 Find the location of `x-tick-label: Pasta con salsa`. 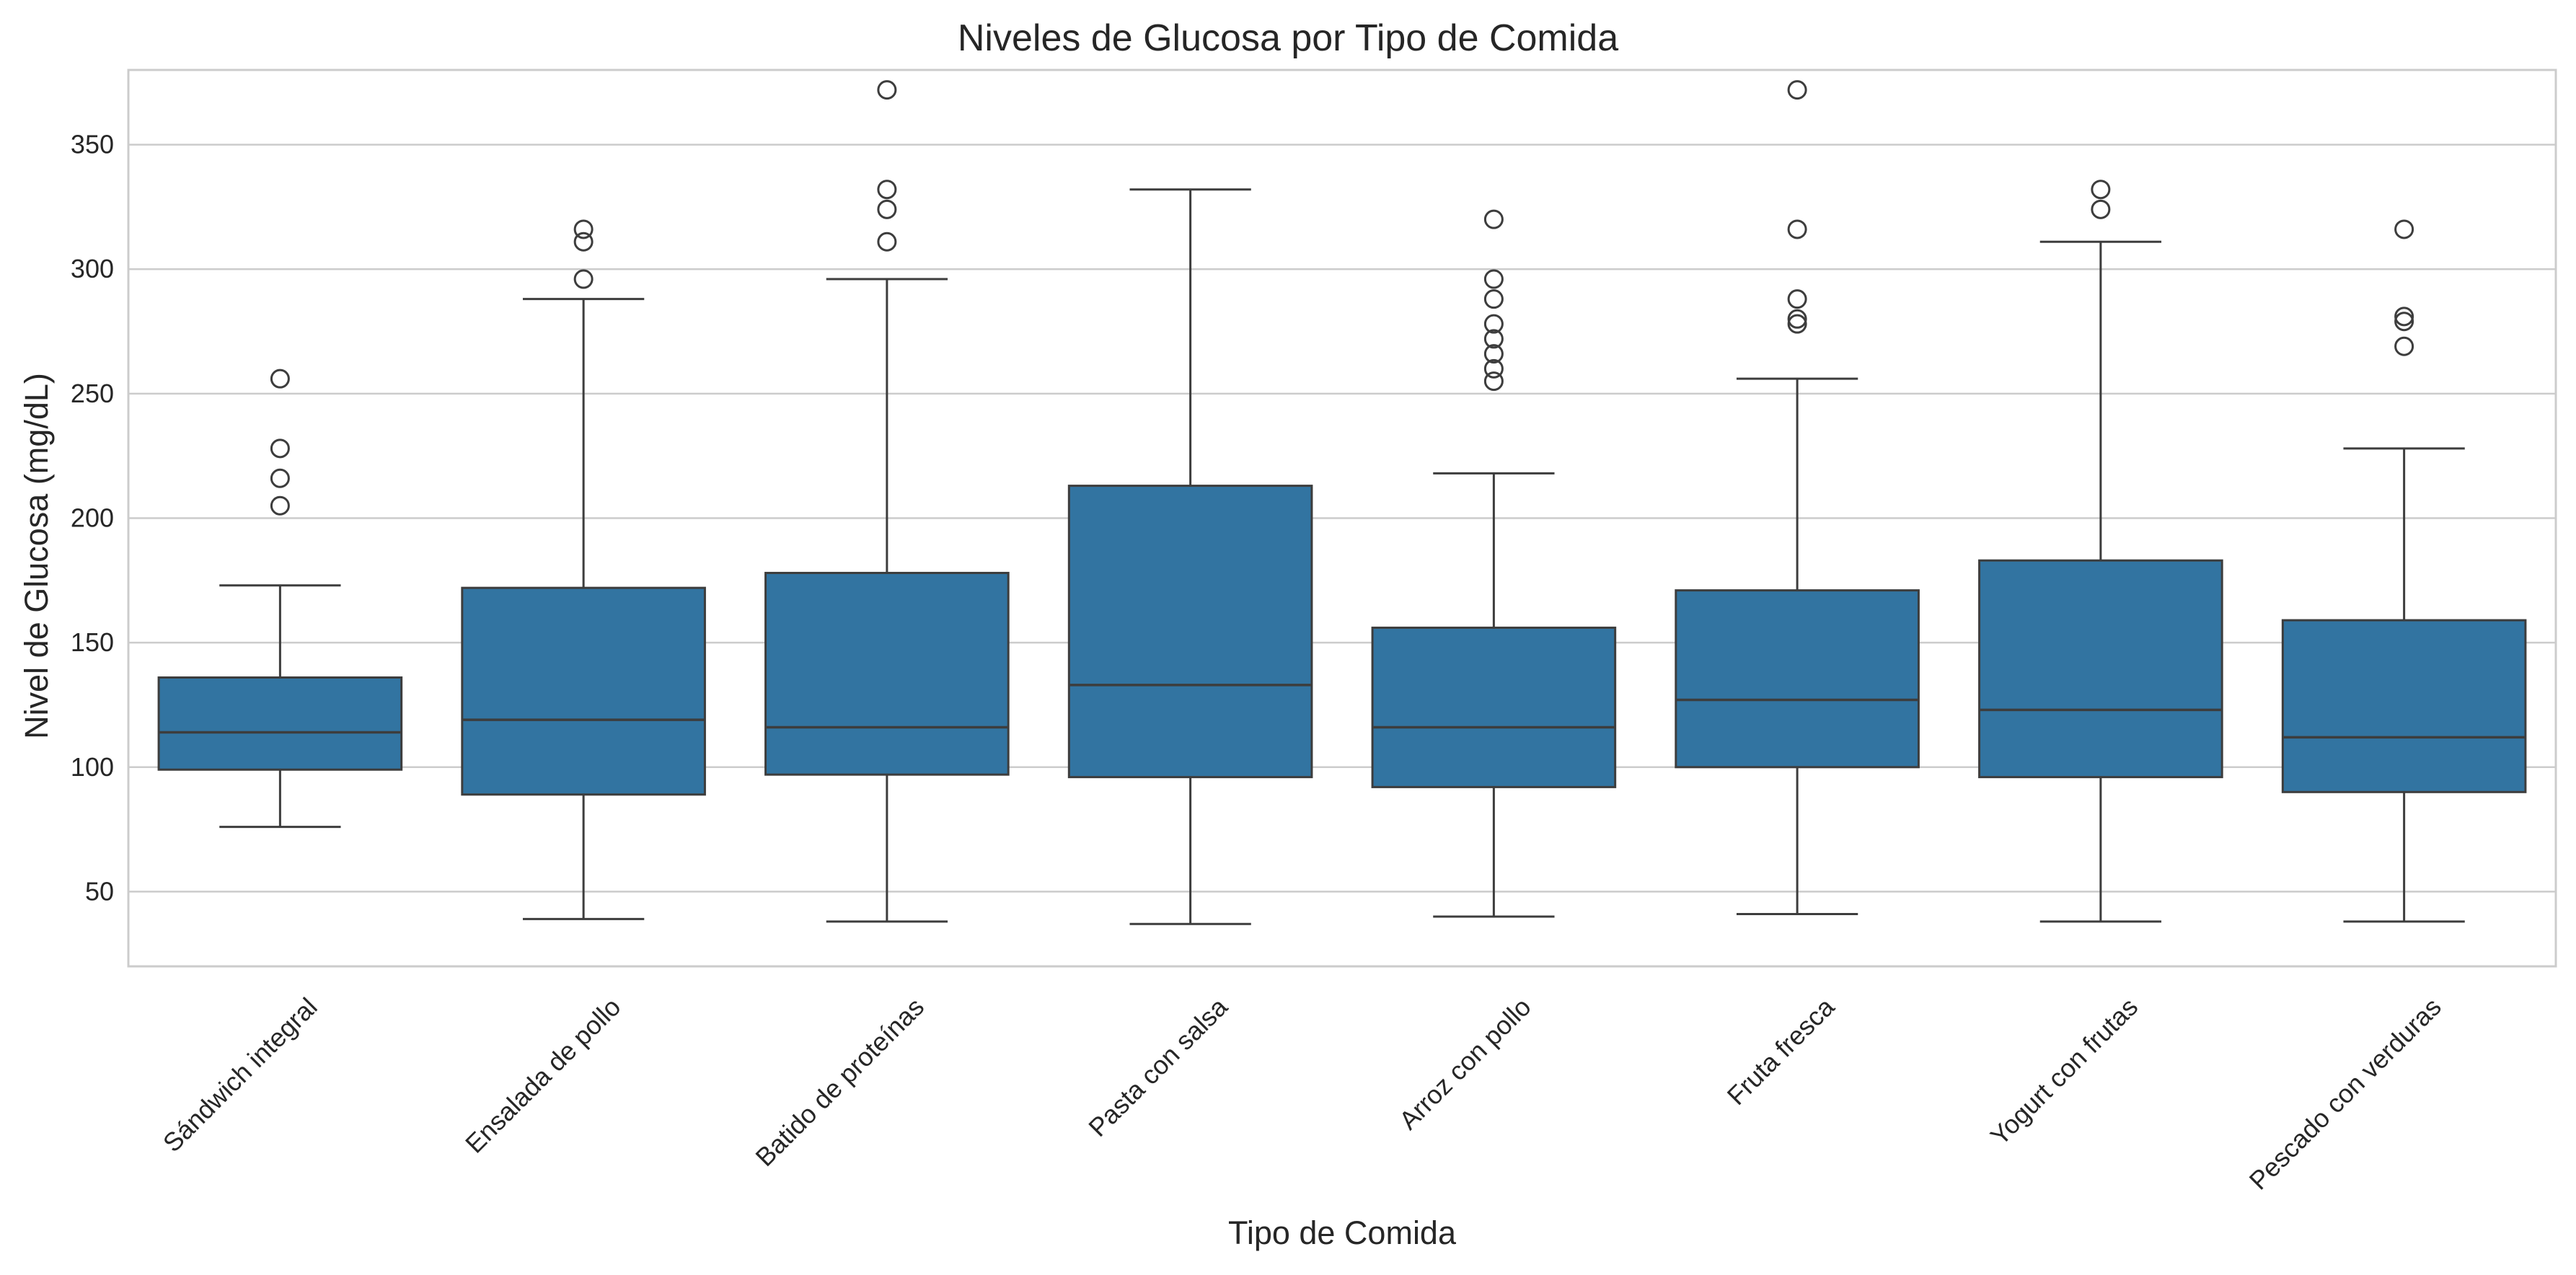

x-tick-label: Pasta con salsa is located at coordinates (1157, 1067).